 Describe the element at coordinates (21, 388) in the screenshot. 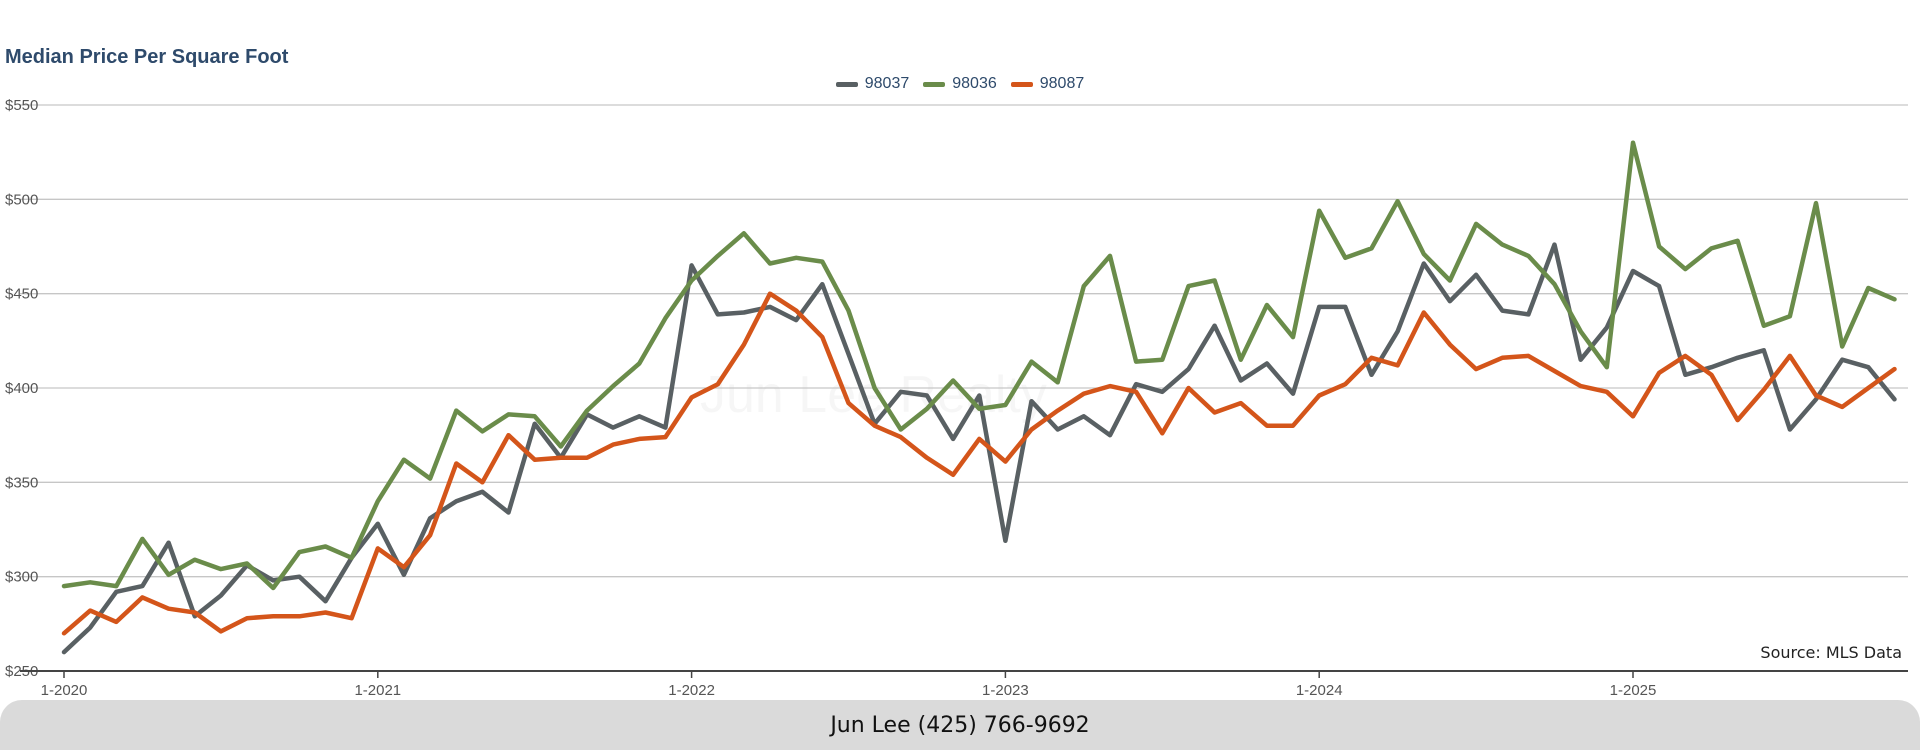

I see `y-tick-label: $400` at that location.